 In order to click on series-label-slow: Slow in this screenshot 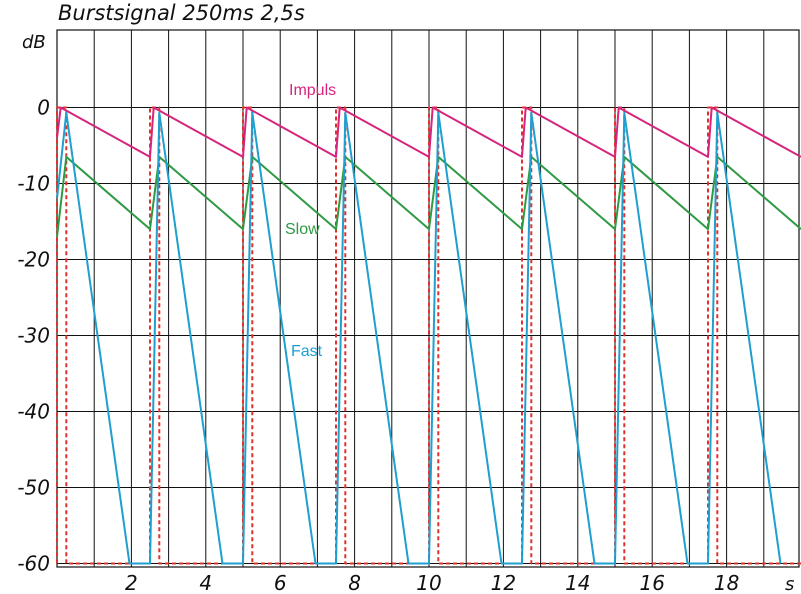, I will do `click(302, 229)`.